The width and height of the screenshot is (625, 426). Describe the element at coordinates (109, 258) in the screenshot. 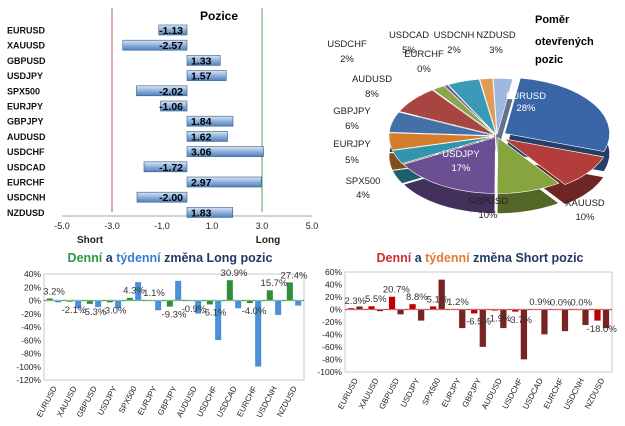

I see `title-part: a` at that location.